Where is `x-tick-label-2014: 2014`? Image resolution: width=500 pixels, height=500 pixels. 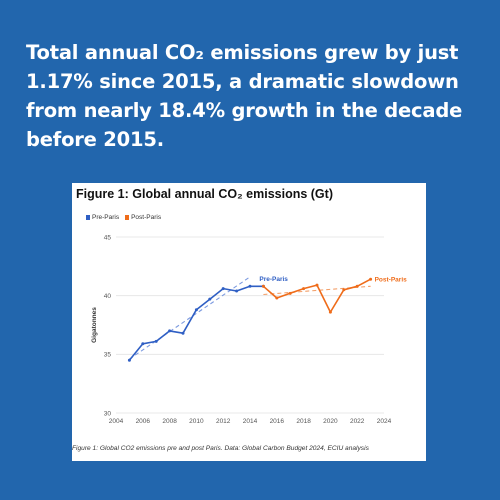
x-tick-label-2014: 2014 is located at coordinates (250, 421).